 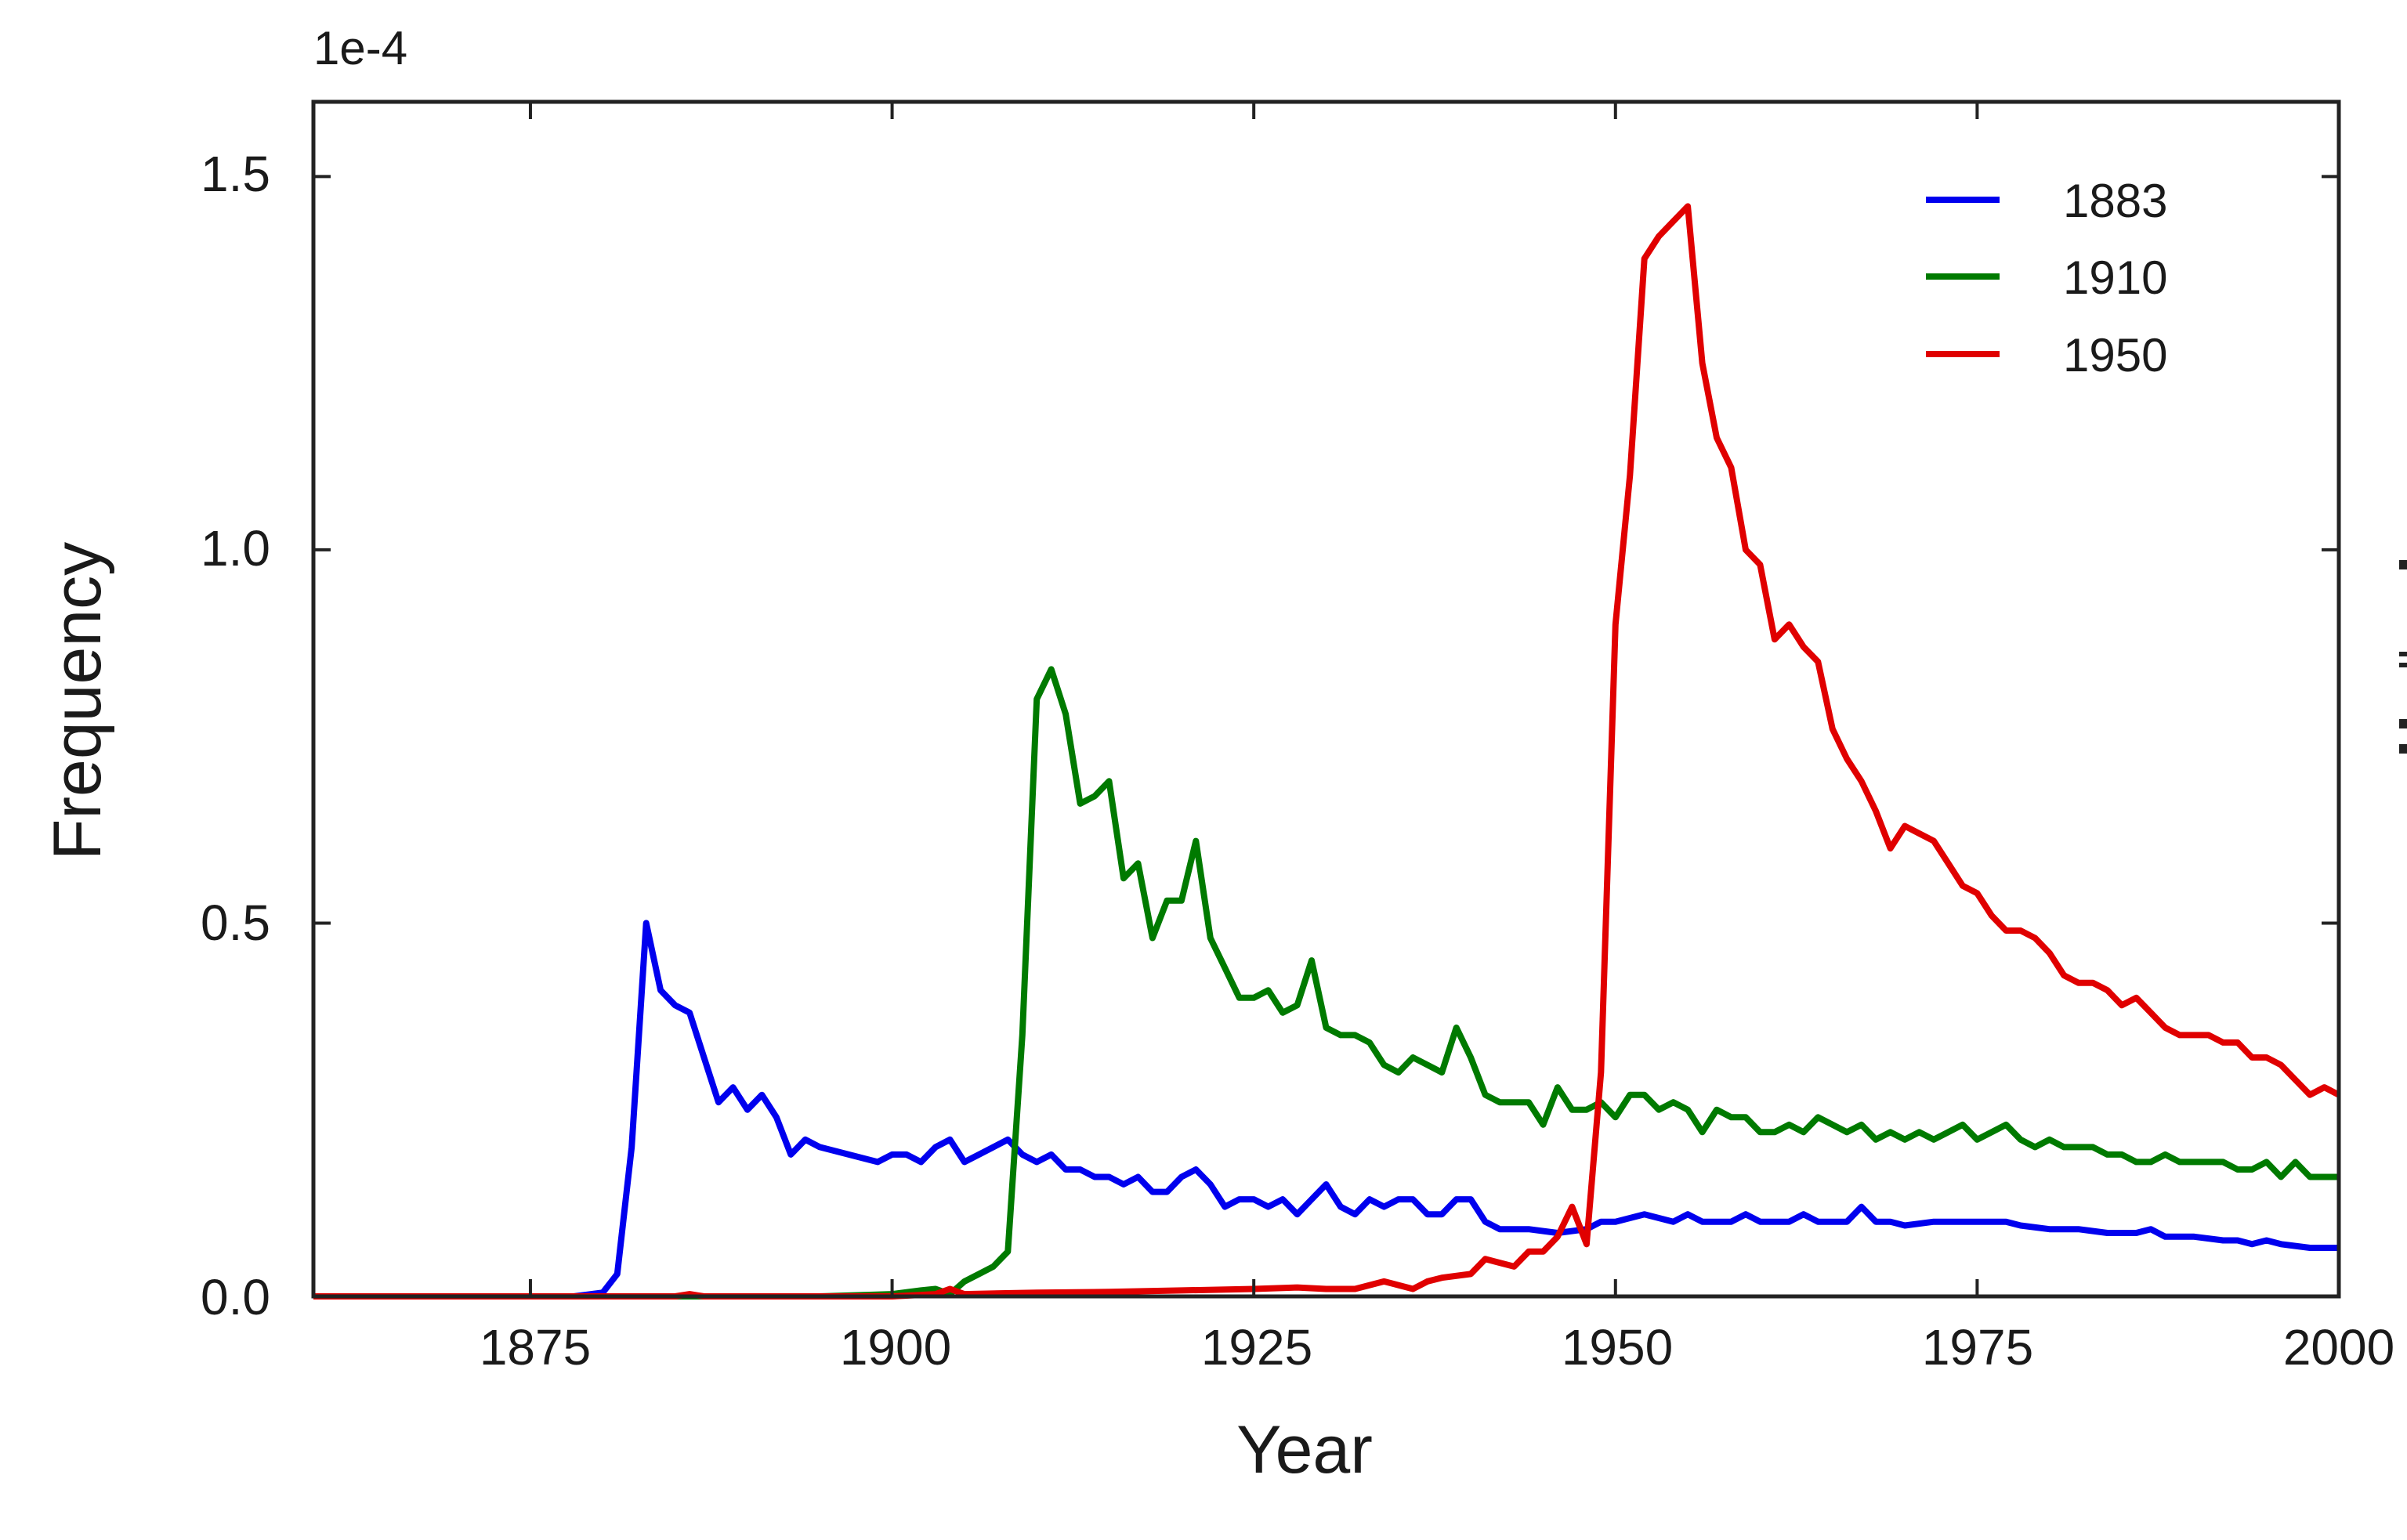 What do you see at coordinates (2115, 277) in the screenshot?
I see `legend-label: 1910` at bounding box center [2115, 277].